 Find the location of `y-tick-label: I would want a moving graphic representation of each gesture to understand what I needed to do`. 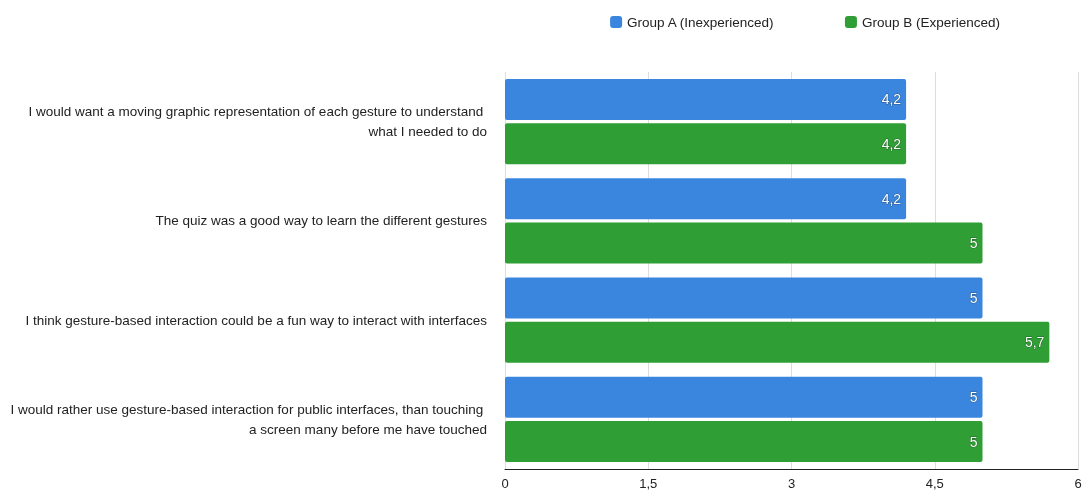

y-tick-label: I would want a moving graphic representation of each gesture to understand what I needed to do is located at coordinates (257, 122).